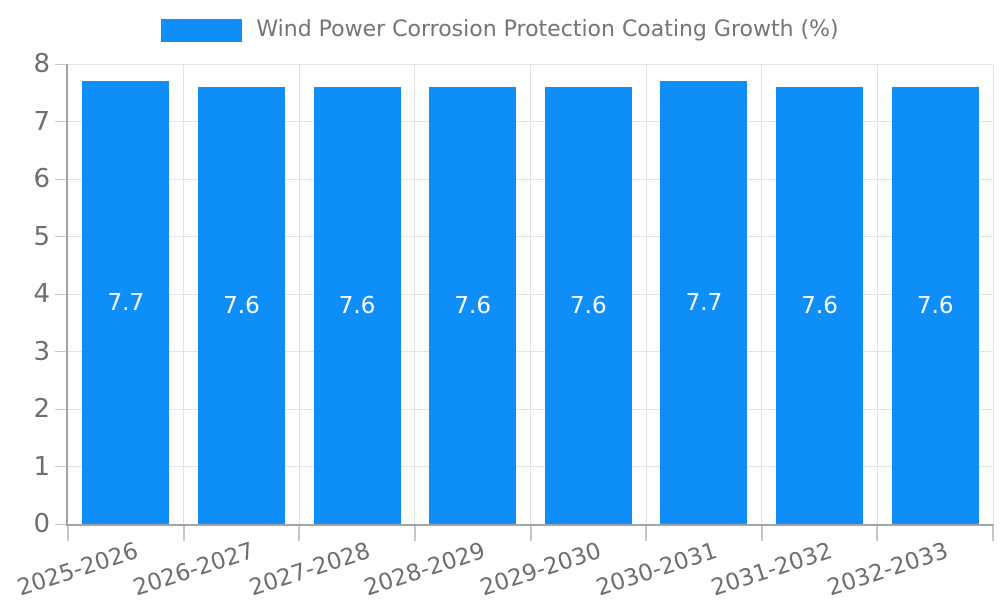 The image size is (1000, 600). Describe the element at coordinates (887, 569) in the screenshot. I see `x-axis-label: 2032-2033` at that location.